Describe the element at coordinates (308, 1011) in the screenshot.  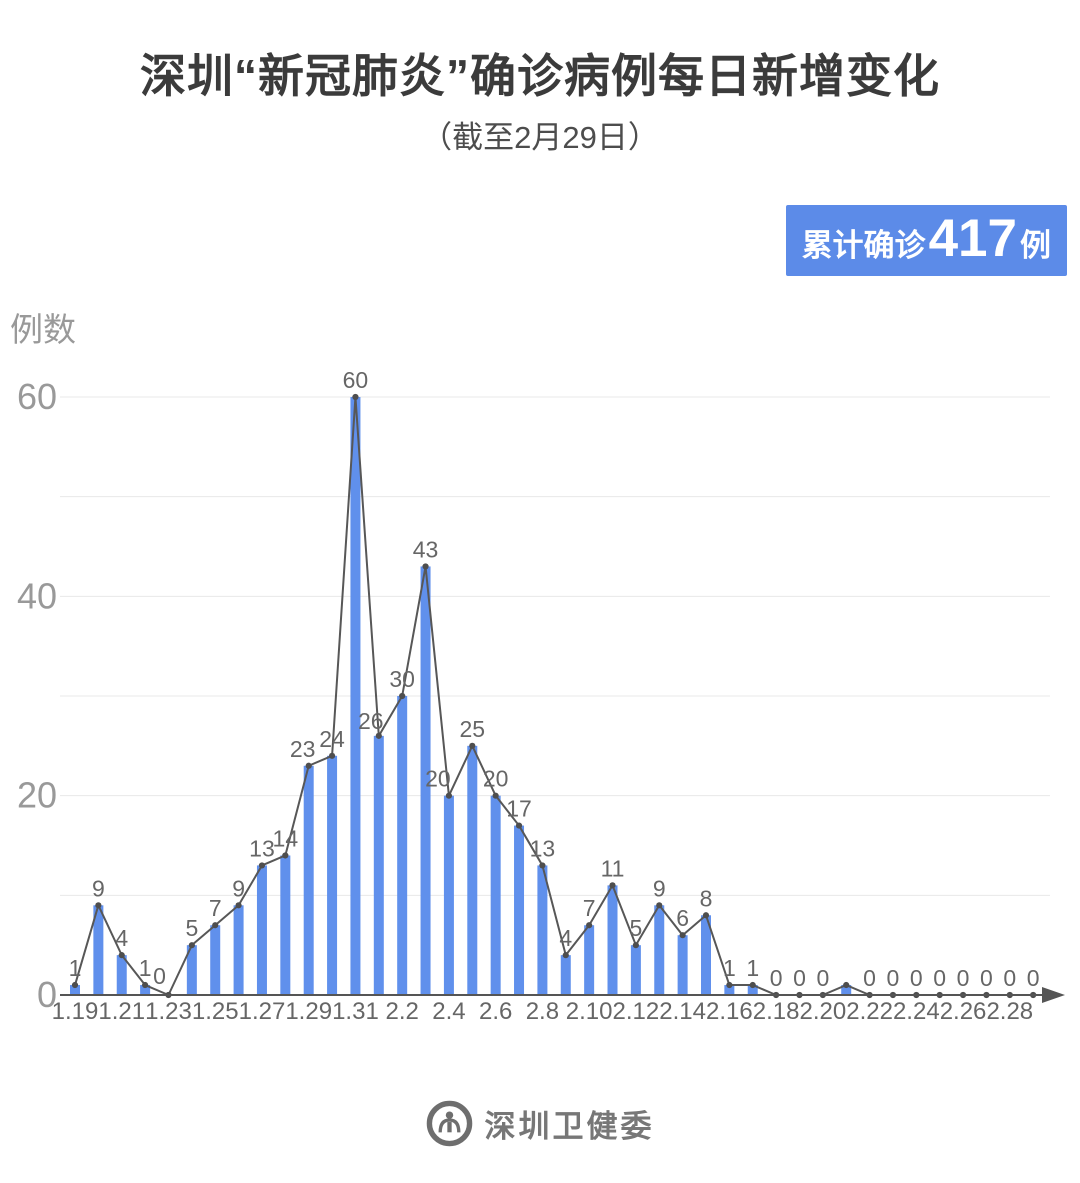
I see `svg-text: 1.29` at that location.